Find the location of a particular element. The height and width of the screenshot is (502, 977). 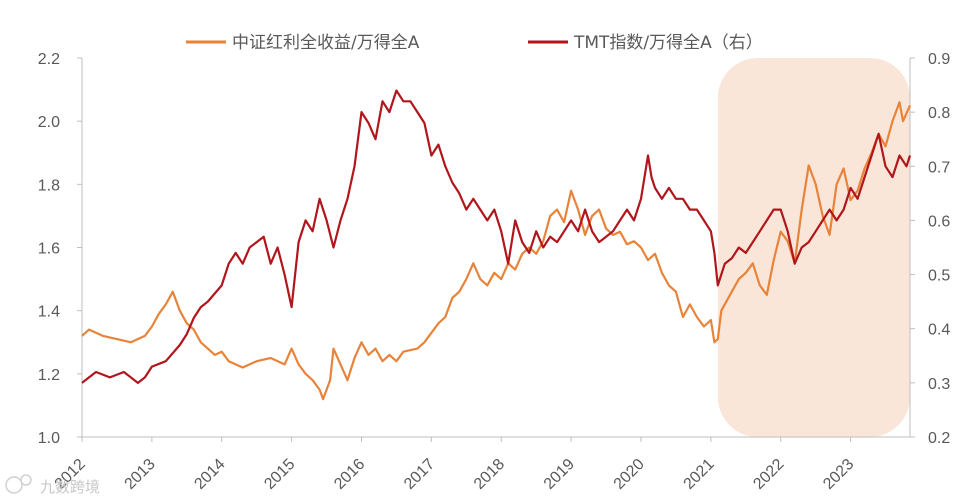

x-tick-label: 2018 is located at coordinates (489, 474).